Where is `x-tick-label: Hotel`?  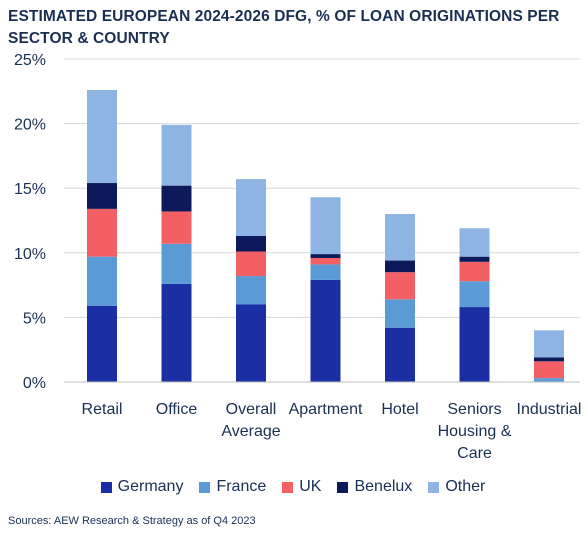 x-tick-label: Hotel is located at coordinates (399, 409).